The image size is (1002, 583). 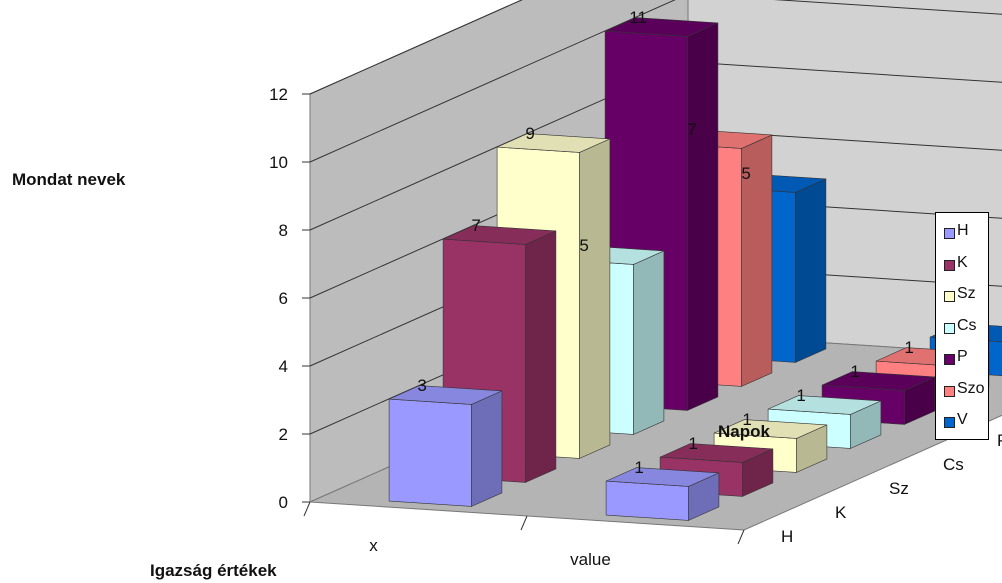 I want to click on y-tick-label: 10, so click(x=278, y=162).